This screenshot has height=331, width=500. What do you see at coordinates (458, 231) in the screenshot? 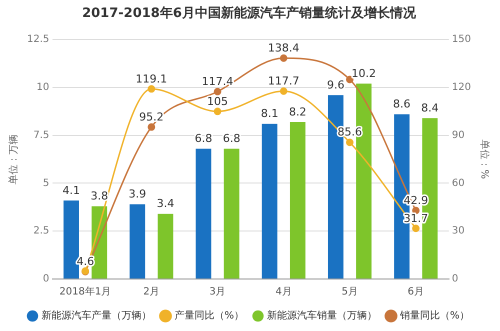
I see `y2-tick-label: 30` at bounding box center [458, 231].